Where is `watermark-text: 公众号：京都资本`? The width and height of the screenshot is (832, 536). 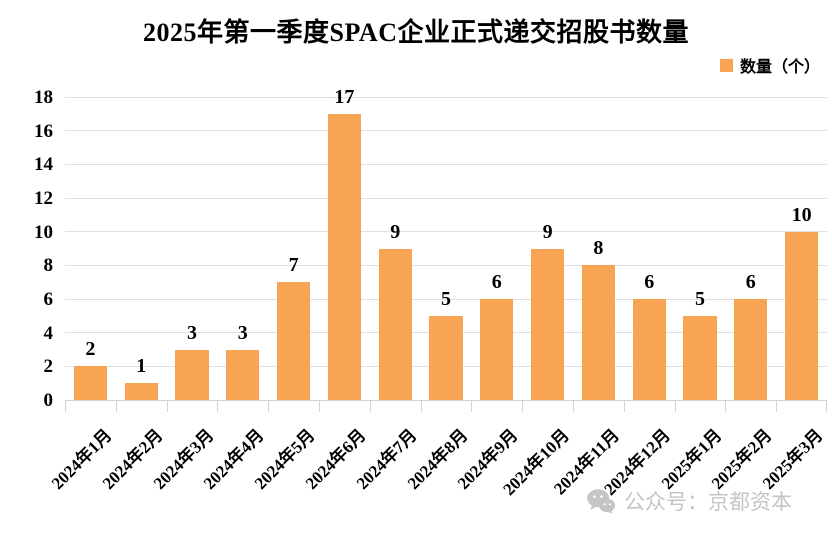 watermark-text: 公众号：京都资本 is located at coordinates (708, 502).